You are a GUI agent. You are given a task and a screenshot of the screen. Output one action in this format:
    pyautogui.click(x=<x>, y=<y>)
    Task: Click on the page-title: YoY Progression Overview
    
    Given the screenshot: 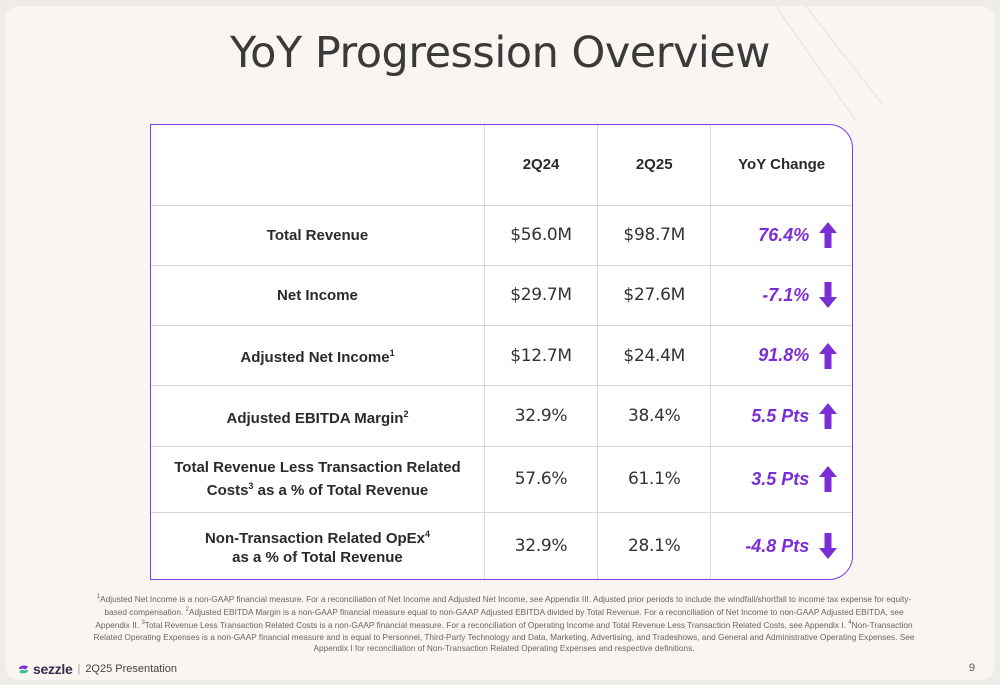 What is the action you would take?
    pyautogui.click(x=500, y=53)
    